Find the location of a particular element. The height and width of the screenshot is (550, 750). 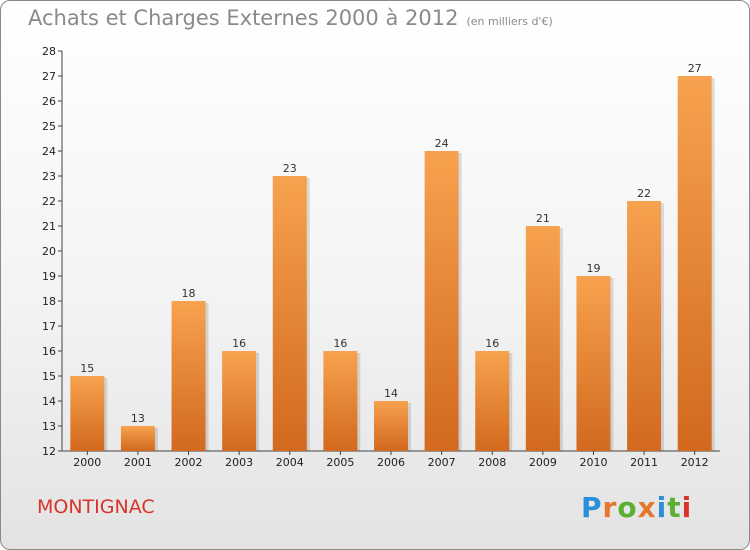

logo-letter: x is located at coordinates (647, 507).